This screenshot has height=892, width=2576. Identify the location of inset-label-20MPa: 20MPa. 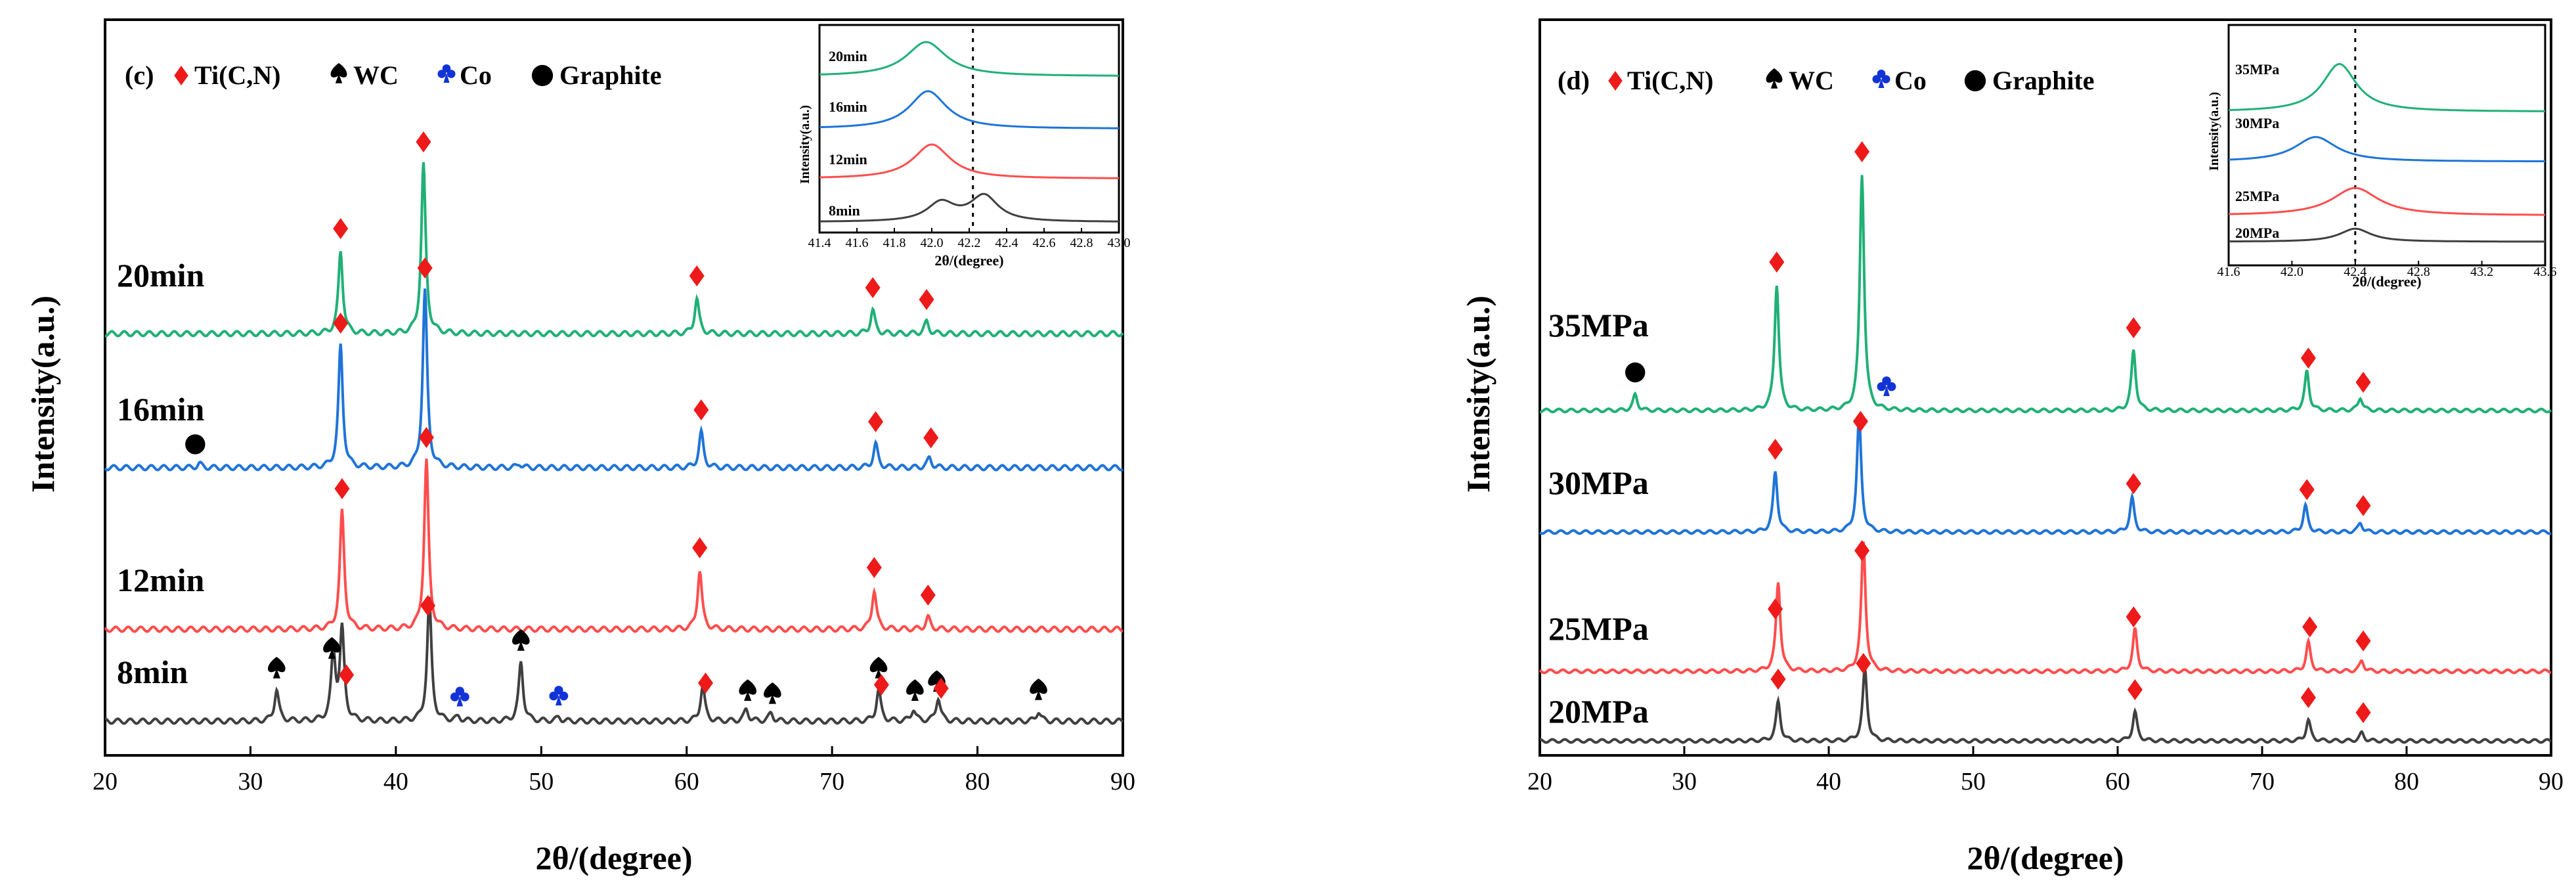
(2257, 233).